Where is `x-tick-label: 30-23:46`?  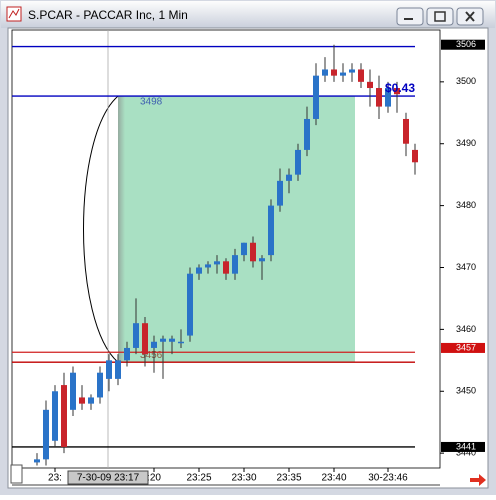
x-tick-label: 30-23:46 is located at coordinates (388, 478).